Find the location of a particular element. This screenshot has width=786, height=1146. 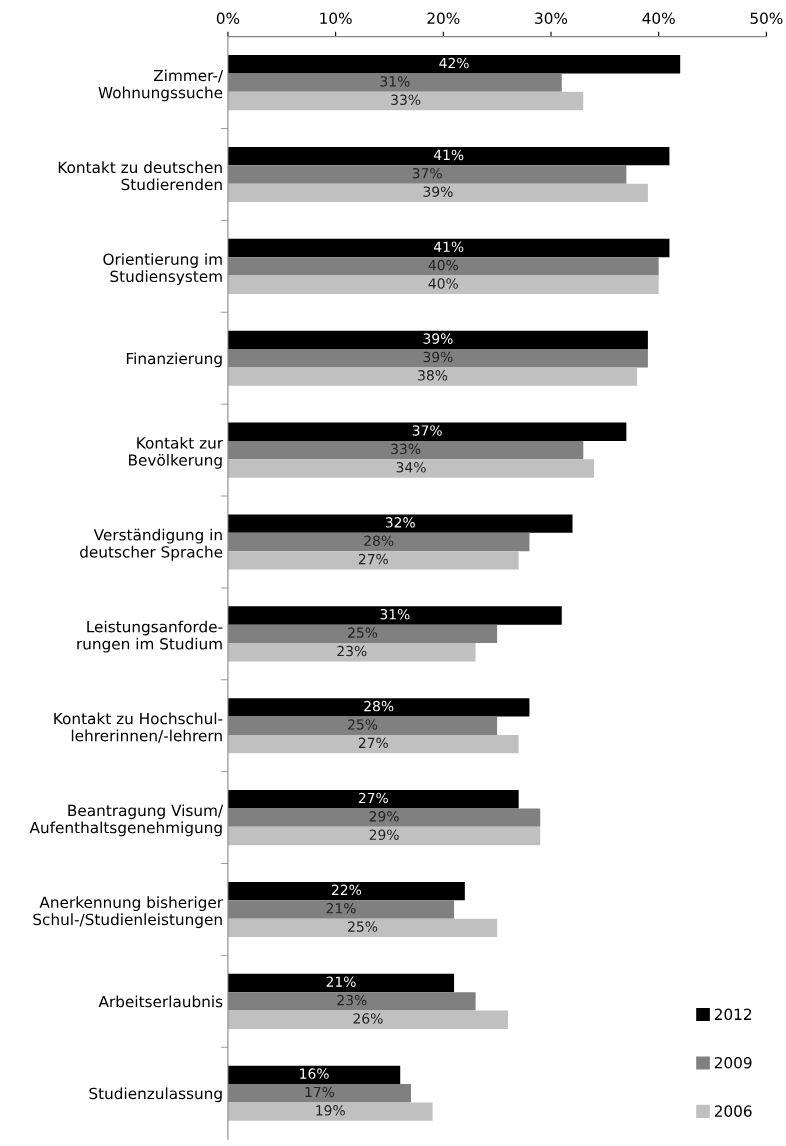

data-label: 32% is located at coordinates (400, 522).